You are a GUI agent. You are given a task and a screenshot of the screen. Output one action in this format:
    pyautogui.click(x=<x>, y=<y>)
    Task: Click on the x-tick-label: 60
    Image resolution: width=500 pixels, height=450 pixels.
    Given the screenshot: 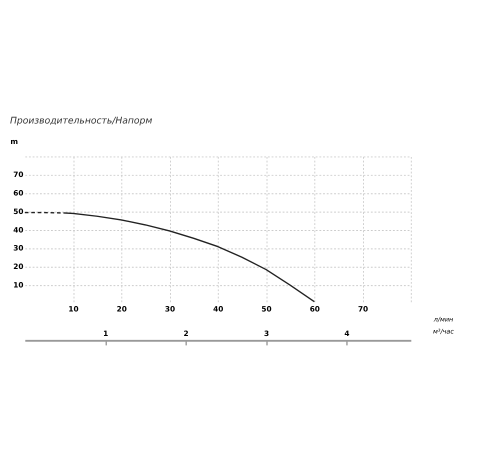 What is the action you would take?
    pyautogui.click(x=315, y=309)
    